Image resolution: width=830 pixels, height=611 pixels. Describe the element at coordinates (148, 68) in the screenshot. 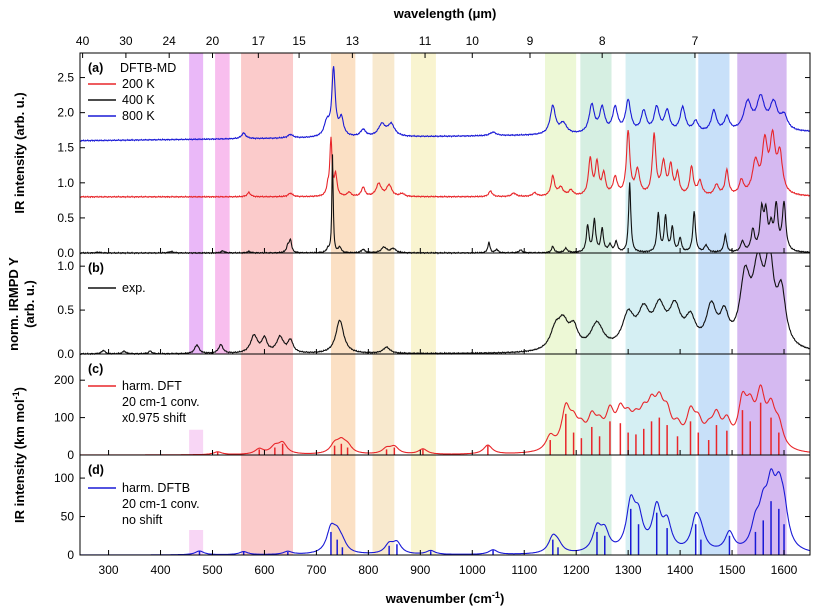

I see `legend-title-dftb-md: DFTB-MD` at that location.